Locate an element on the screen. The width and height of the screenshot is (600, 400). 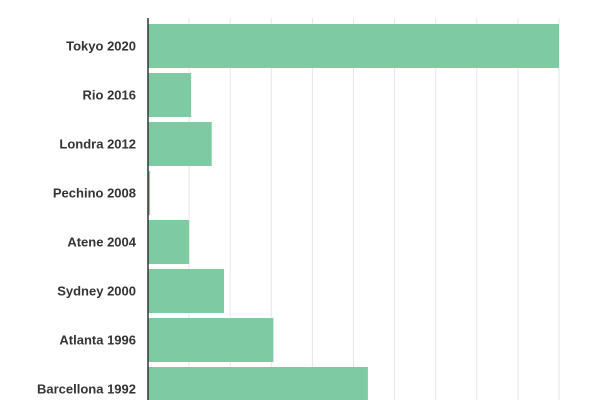
bar-londra-2012 is located at coordinates (180, 144).